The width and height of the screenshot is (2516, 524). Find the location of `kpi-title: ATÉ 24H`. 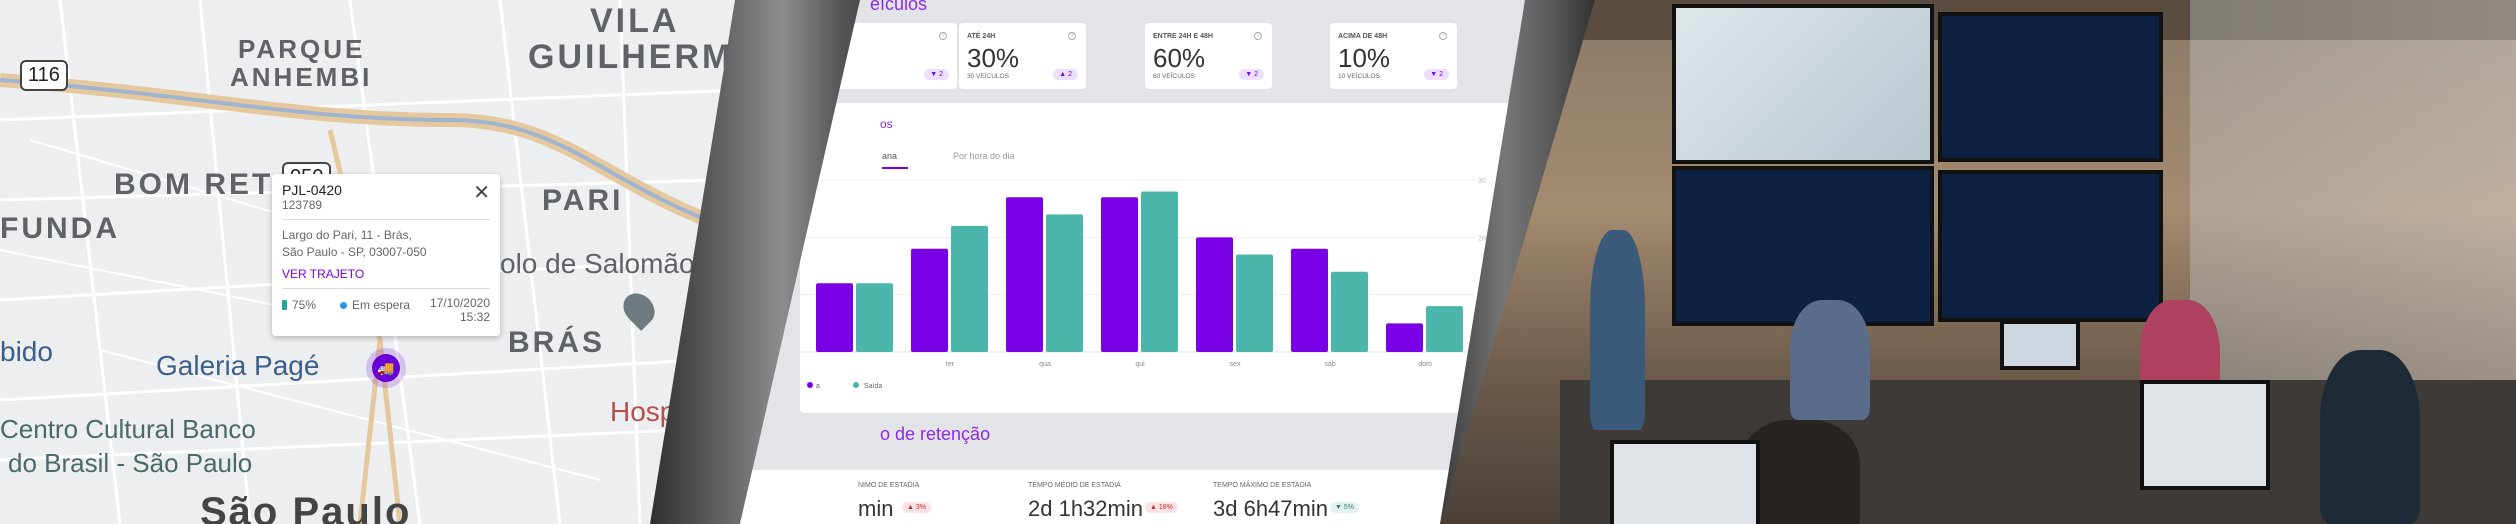

kpi-title: ATÉ 24H is located at coordinates (981, 36).